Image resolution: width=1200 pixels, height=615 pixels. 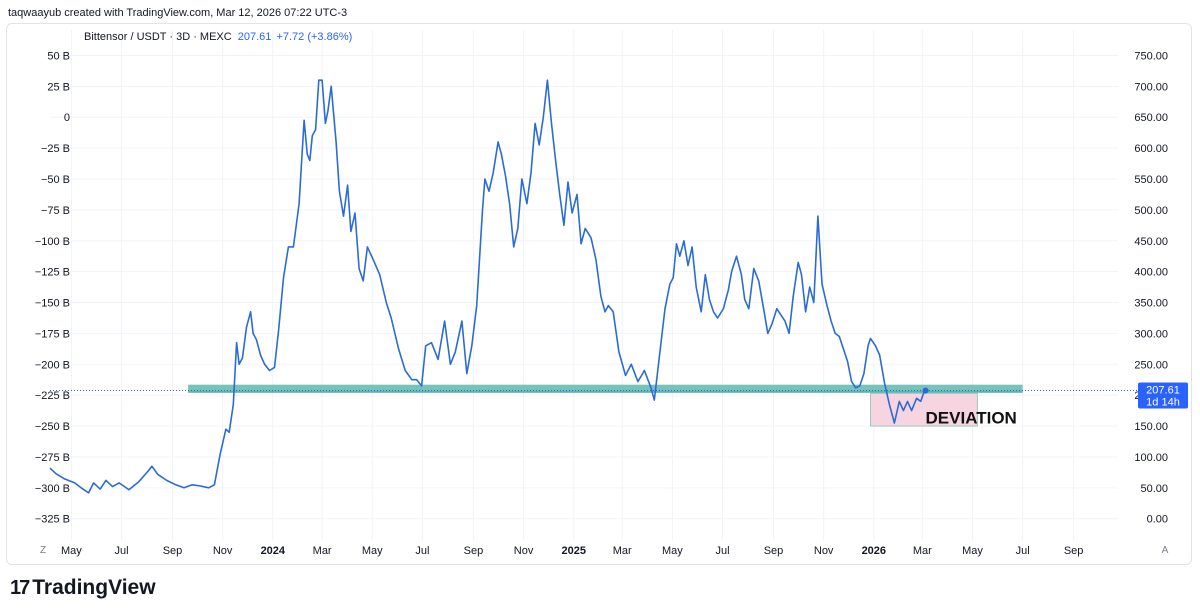 I want to click on left-axis-label: −100 B, so click(x=52, y=242).